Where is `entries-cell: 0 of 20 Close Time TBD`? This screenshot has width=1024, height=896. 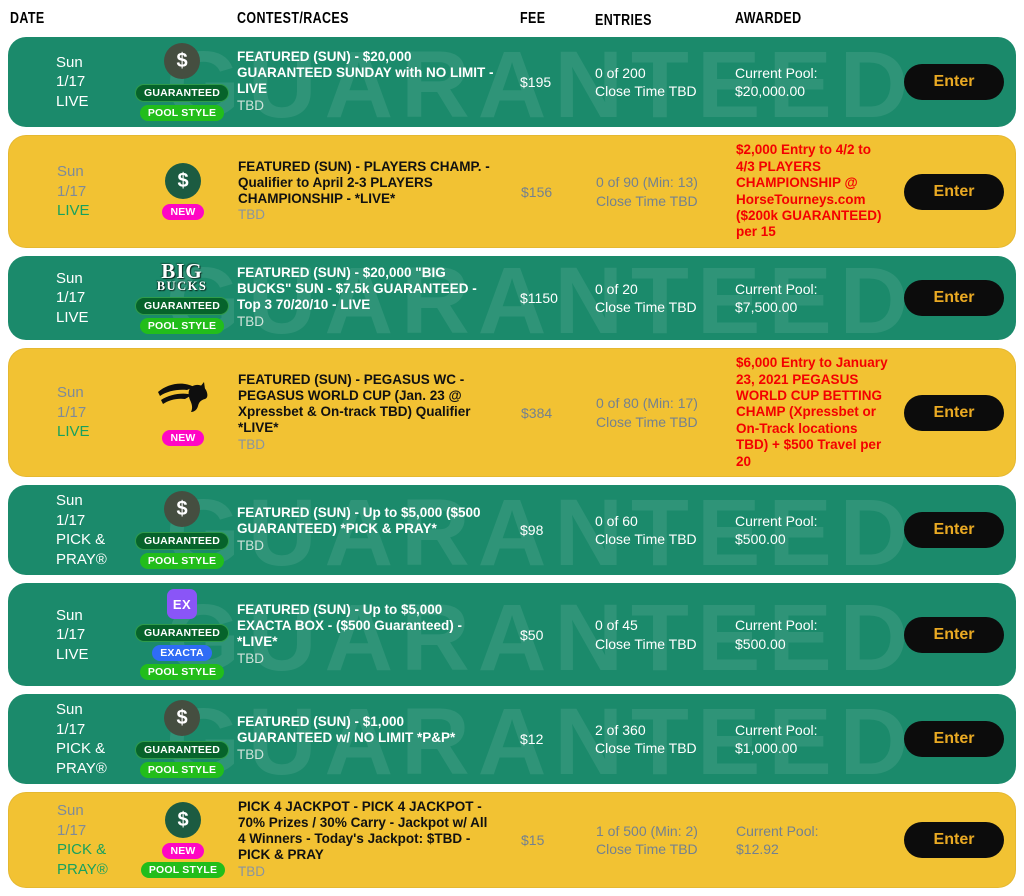 entries-cell: 0 of 20 Close Time TBD is located at coordinates (654, 298).